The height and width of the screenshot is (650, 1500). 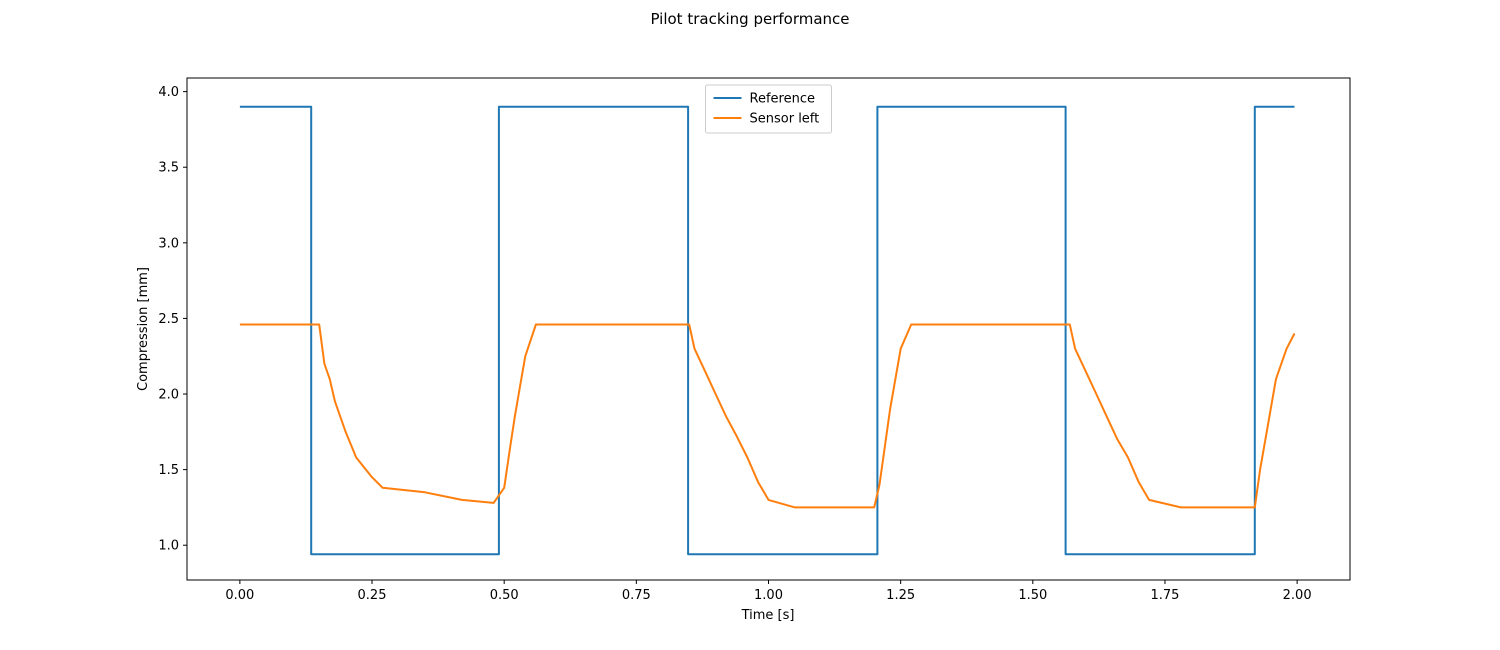 I want to click on y-tick-label: 3.5, so click(x=168, y=168).